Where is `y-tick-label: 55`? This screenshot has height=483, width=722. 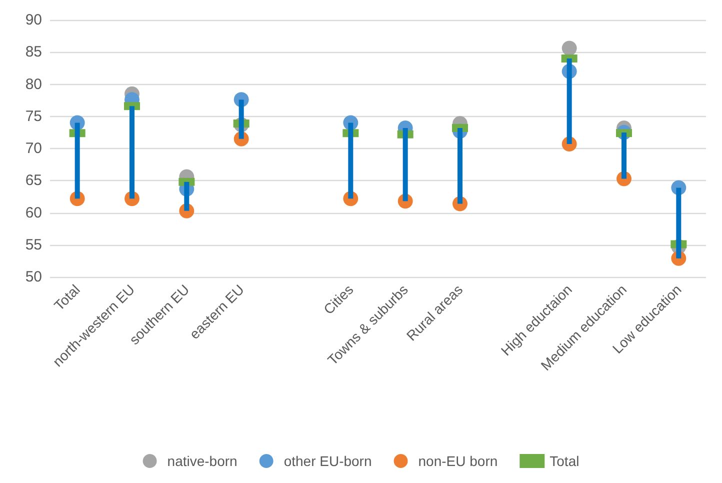
y-tick-label: 55 is located at coordinates (33, 245).